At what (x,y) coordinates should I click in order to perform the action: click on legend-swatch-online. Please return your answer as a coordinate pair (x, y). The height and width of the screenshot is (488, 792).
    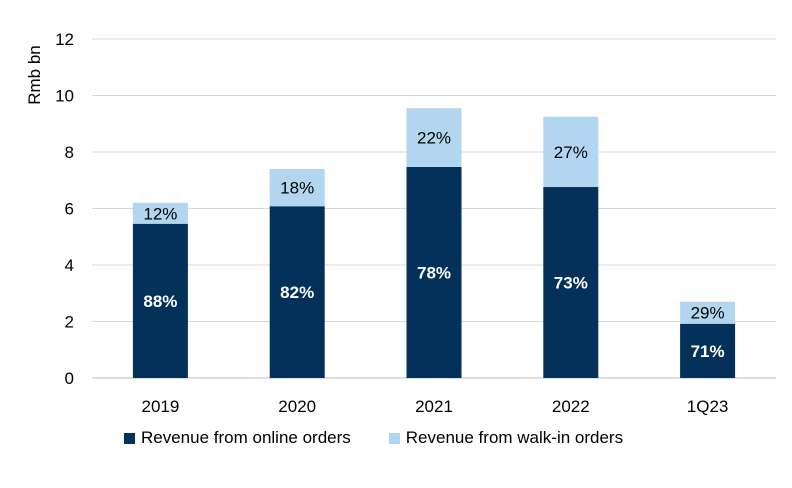
    Looking at the image, I should click on (129, 438).